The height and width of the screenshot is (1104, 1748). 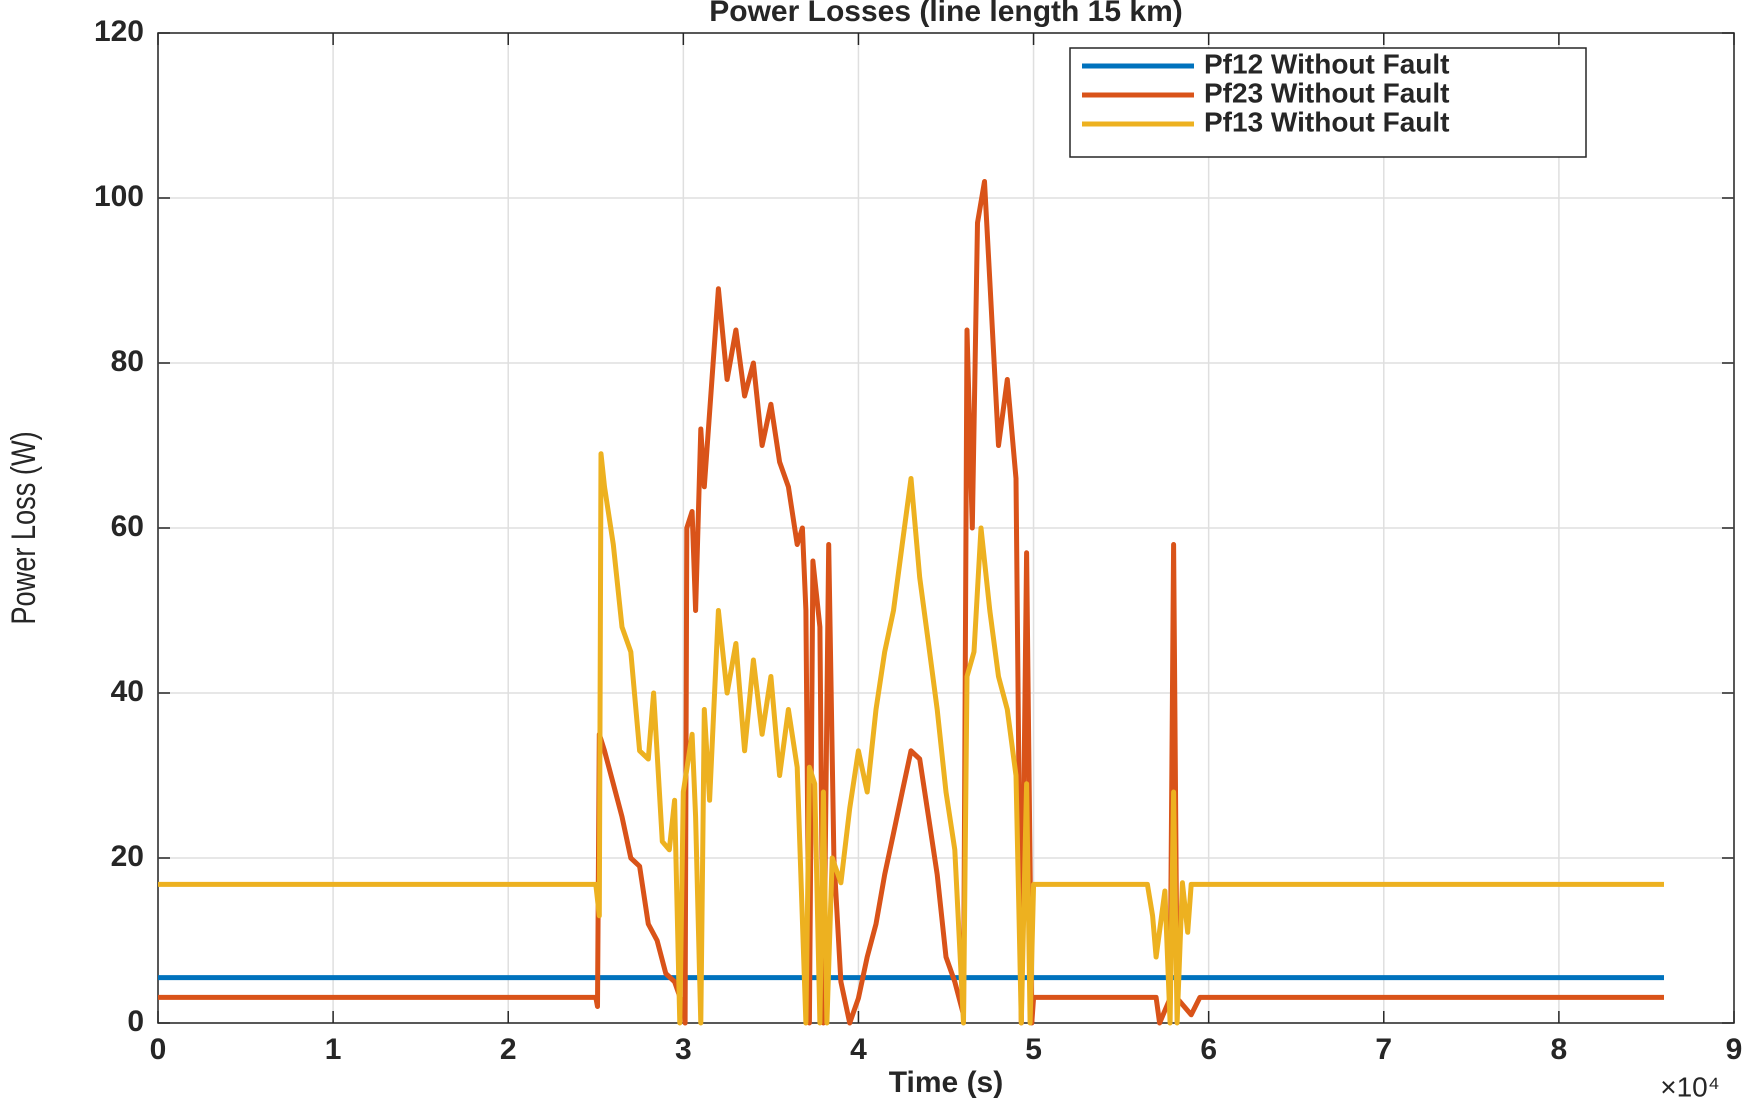 I want to click on chart-title: Power Losses (line length 15 km), so click(x=945, y=14).